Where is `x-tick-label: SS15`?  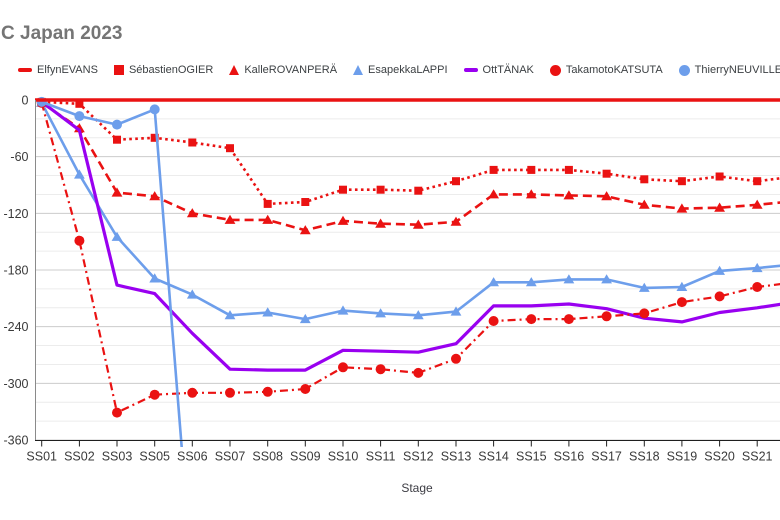 x-tick-label: SS15 is located at coordinates (531, 457).